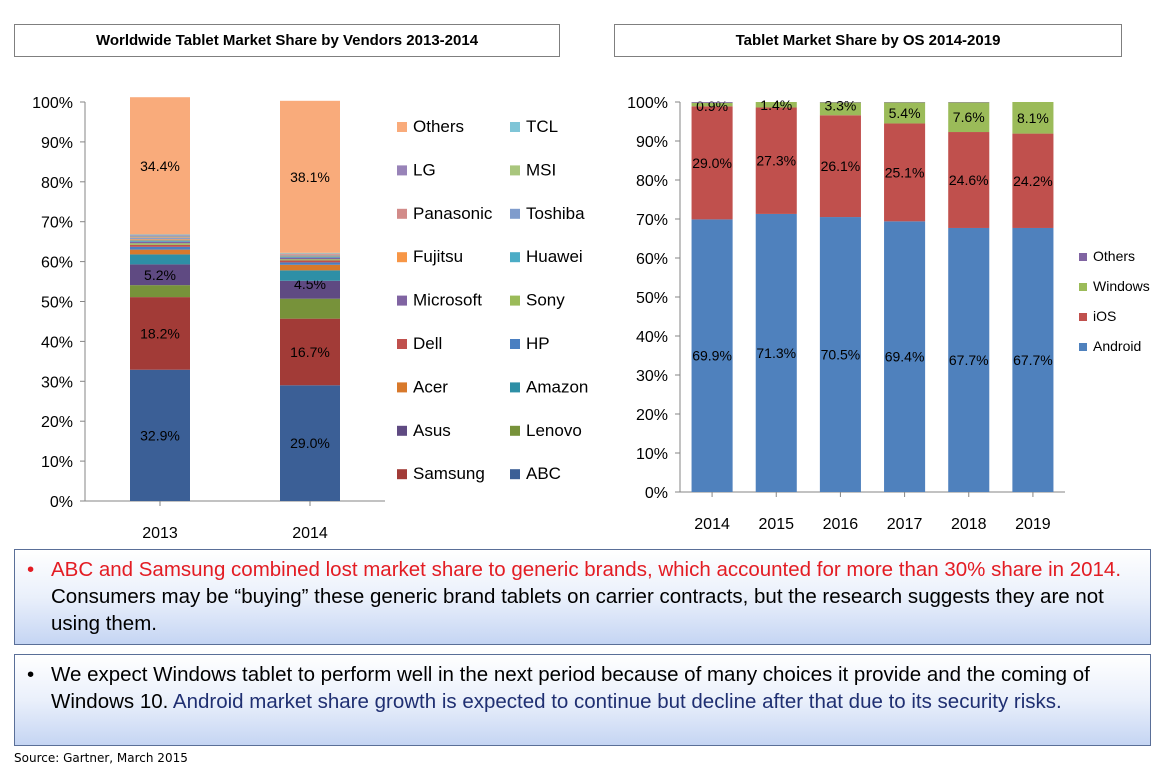 The image size is (1174, 778). What do you see at coordinates (905, 113) in the screenshot?
I see `os-data-label: 5.4%` at bounding box center [905, 113].